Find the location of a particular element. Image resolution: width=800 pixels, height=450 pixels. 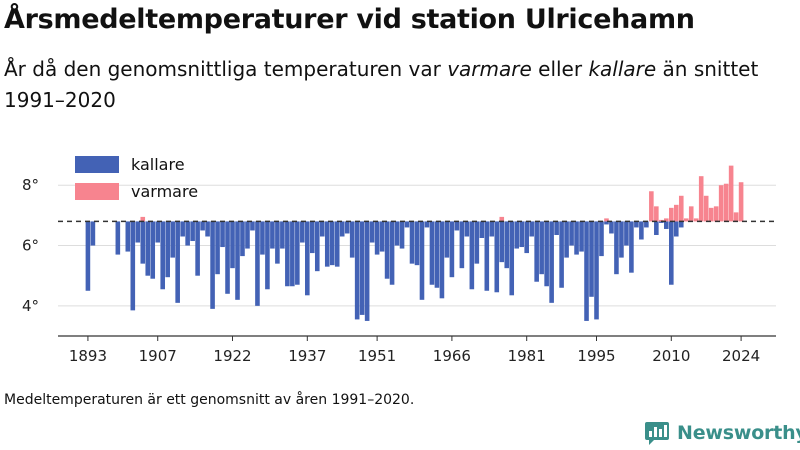

cold-bar-1988 is located at coordinates (561, 254).